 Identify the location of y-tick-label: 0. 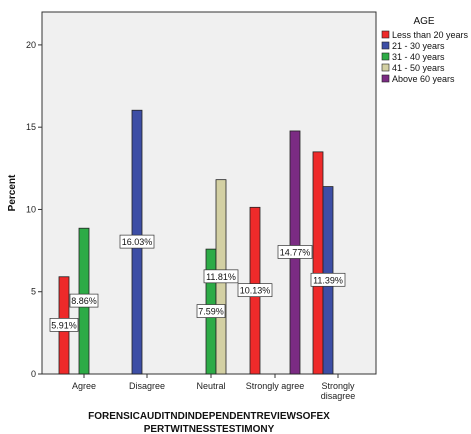
(33, 374).